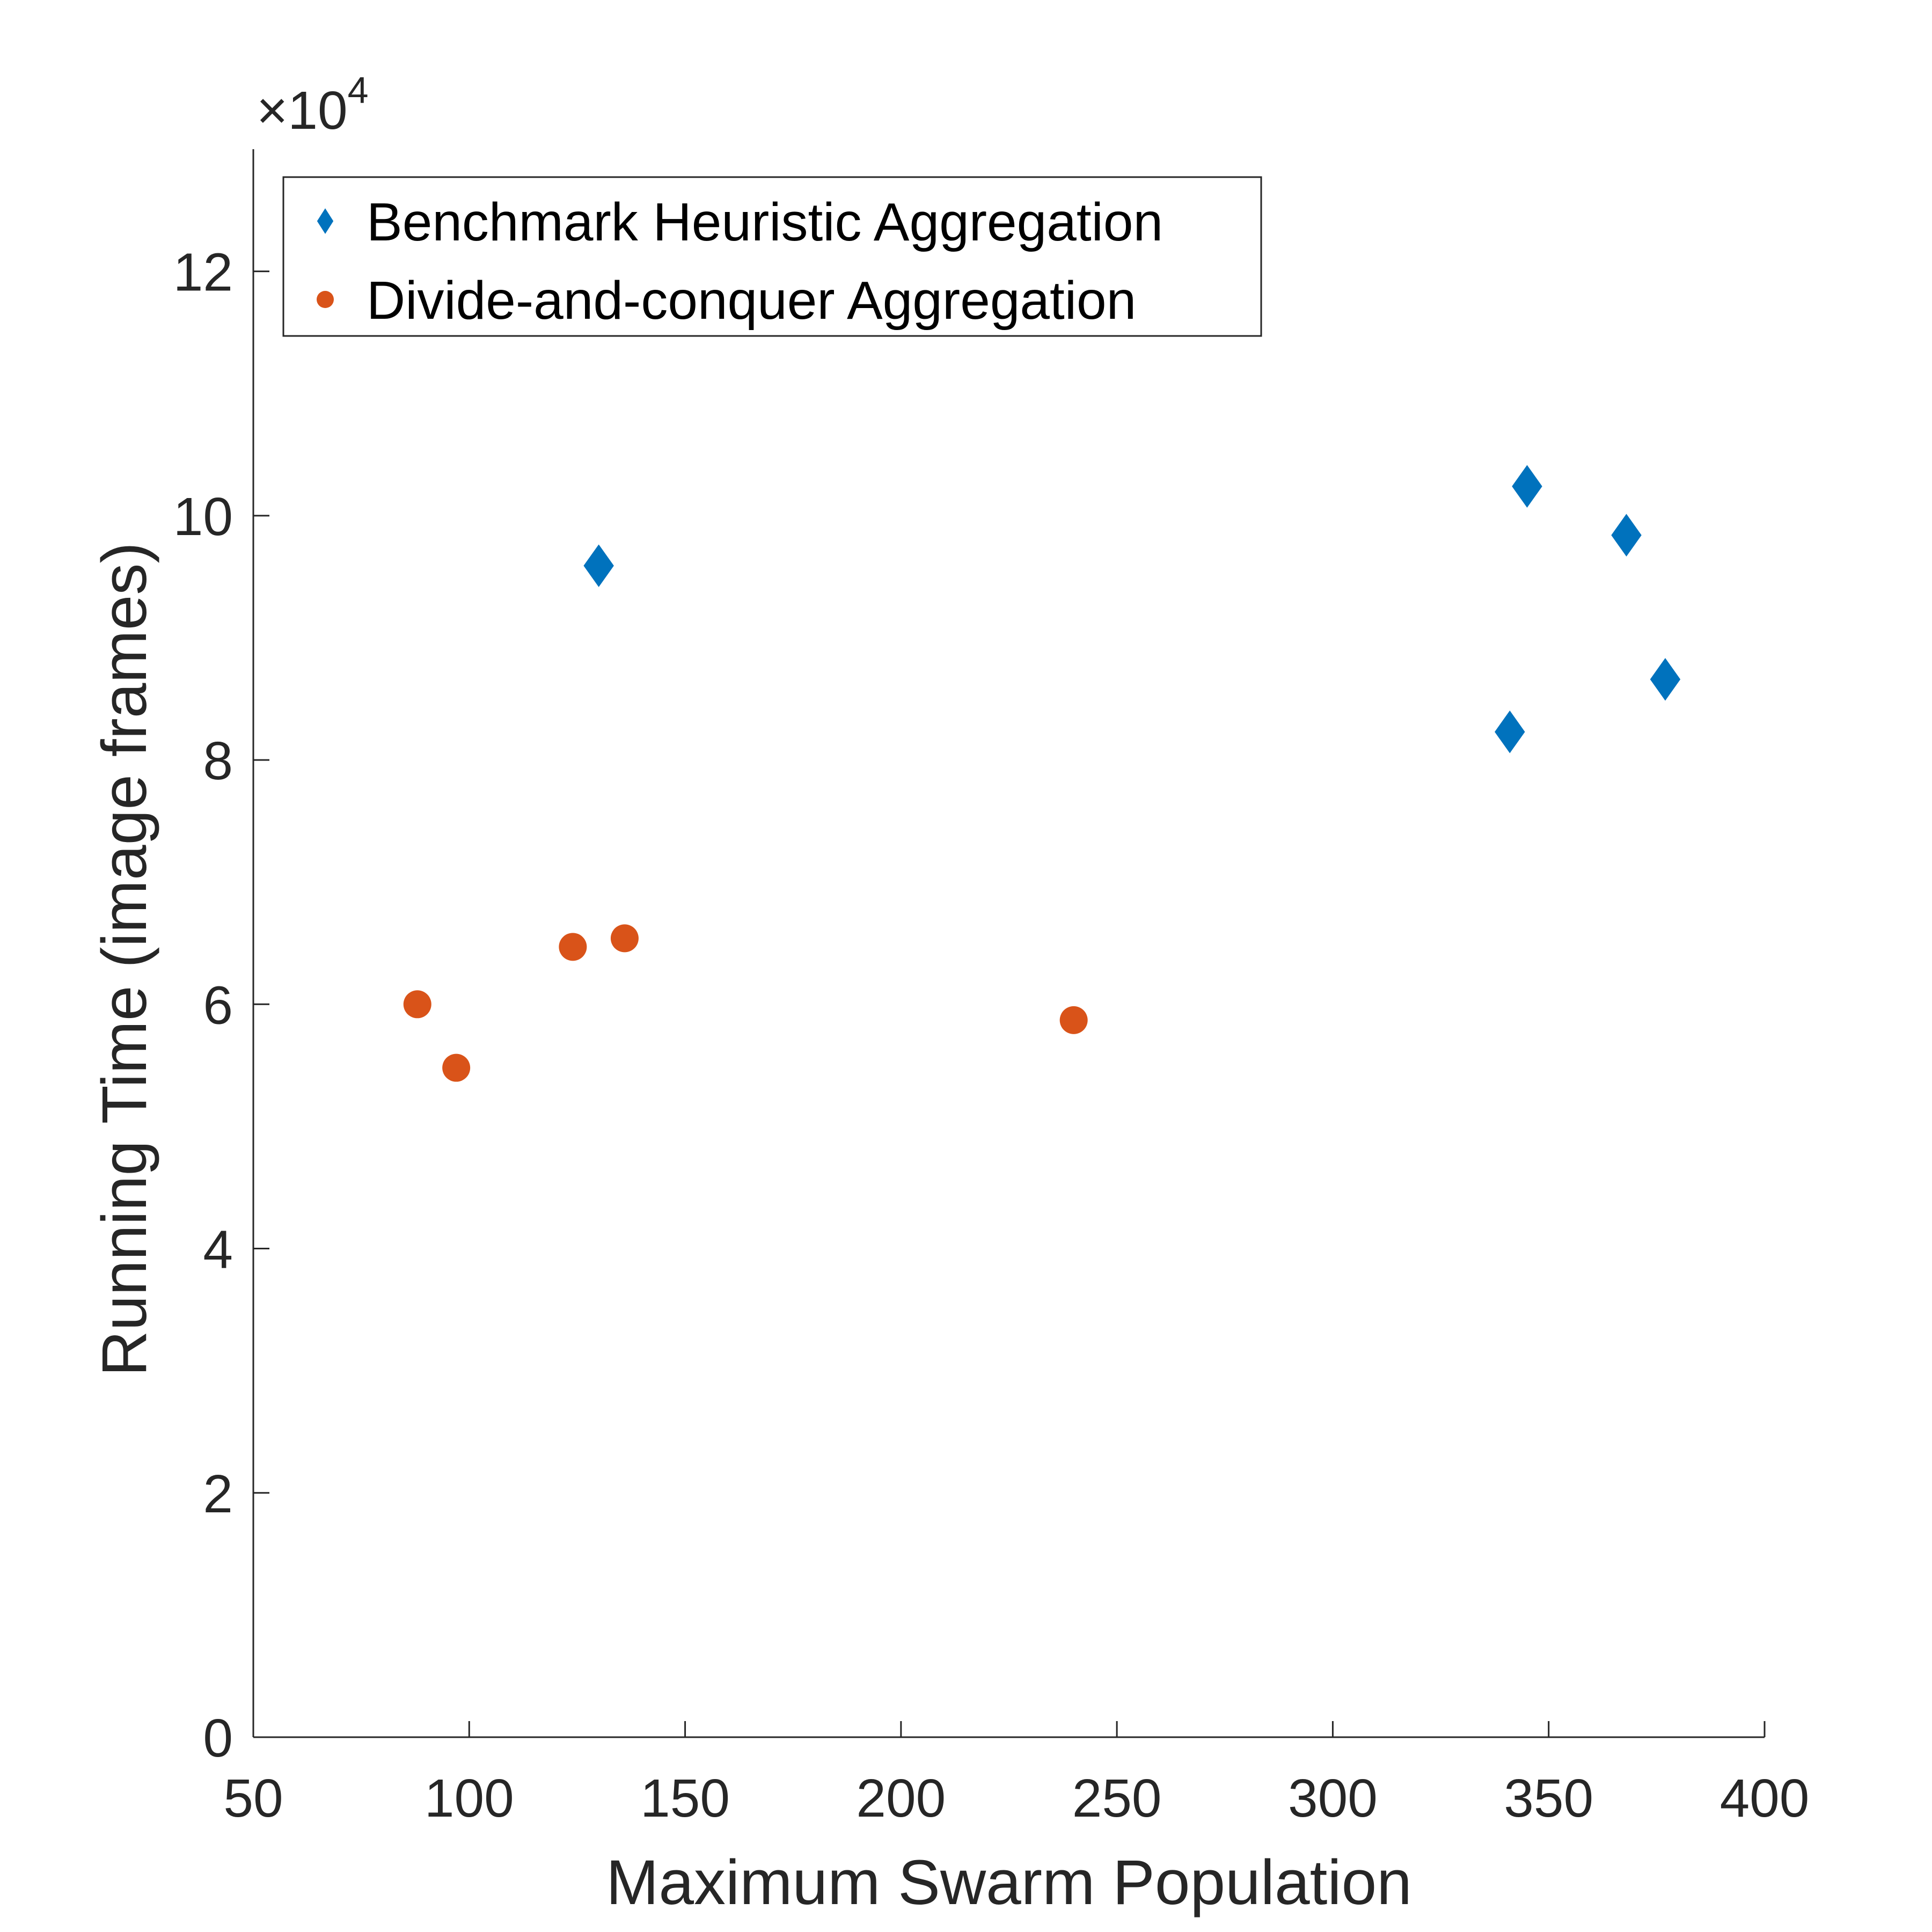 The width and height of the screenshot is (1932, 1932). Describe the element at coordinates (218, 1494) in the screenshot. I see `y-tick-label: 2` at that location.